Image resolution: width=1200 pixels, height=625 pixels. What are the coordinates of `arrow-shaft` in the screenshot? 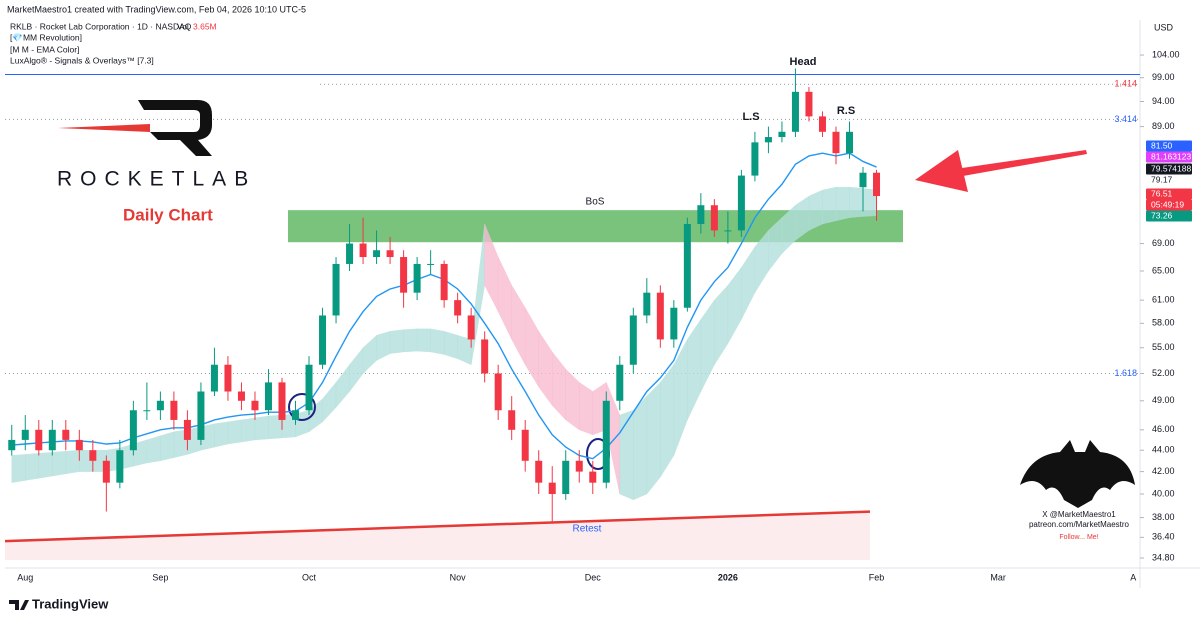 It's located at (1024, 163).